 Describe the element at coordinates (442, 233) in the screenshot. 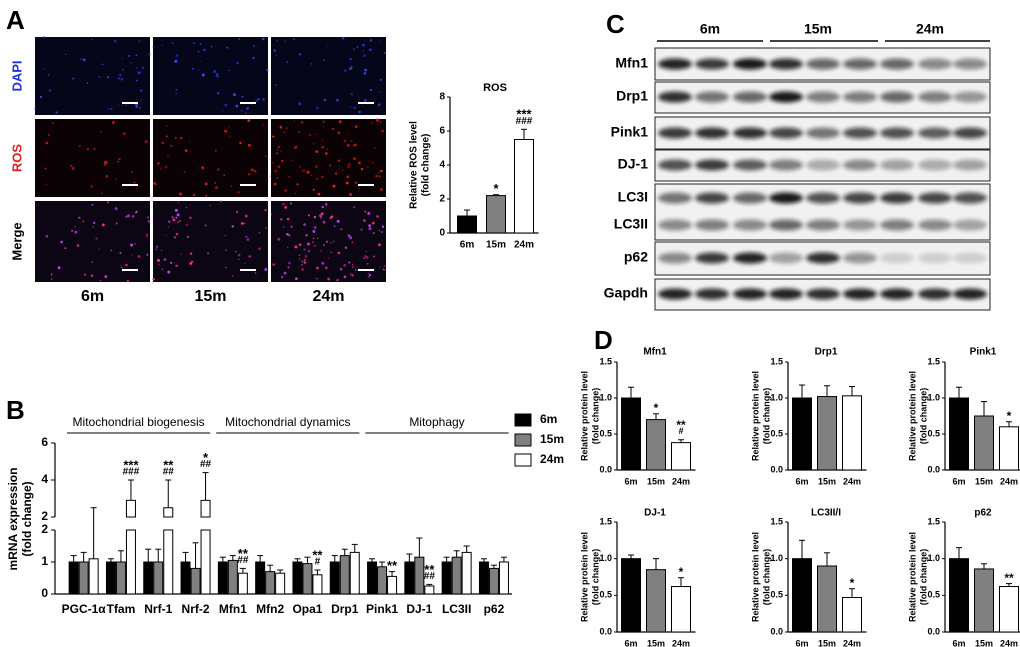

I see `y-tick-label: 0` at that location.